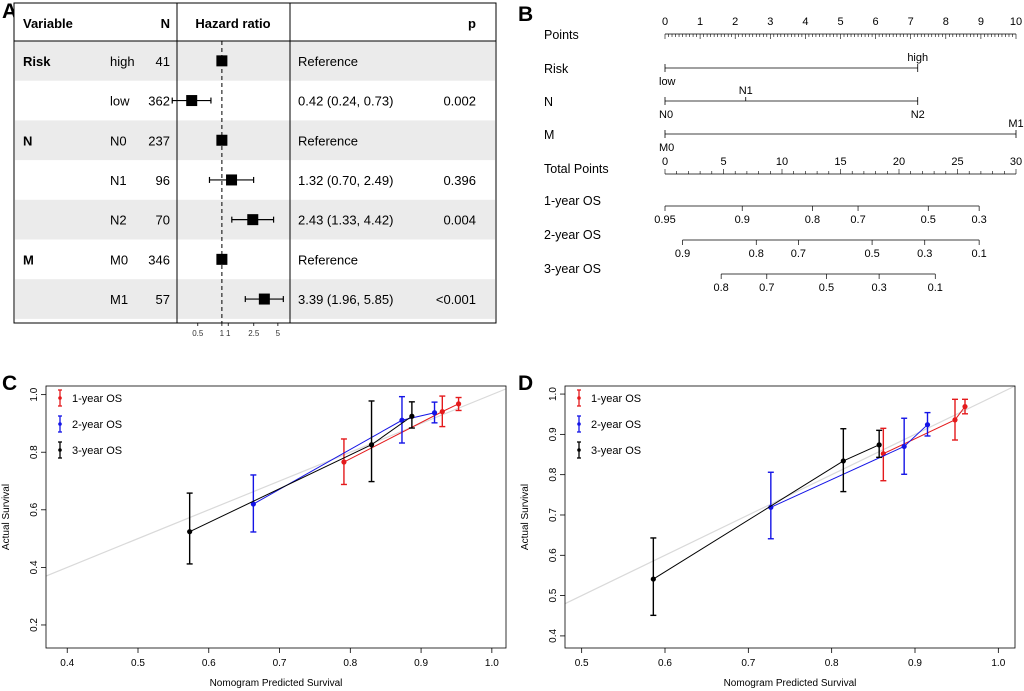  Describe the element at coordinates (278, 333) in the screenshot. I see `axis-tick-label: 5` at that location.